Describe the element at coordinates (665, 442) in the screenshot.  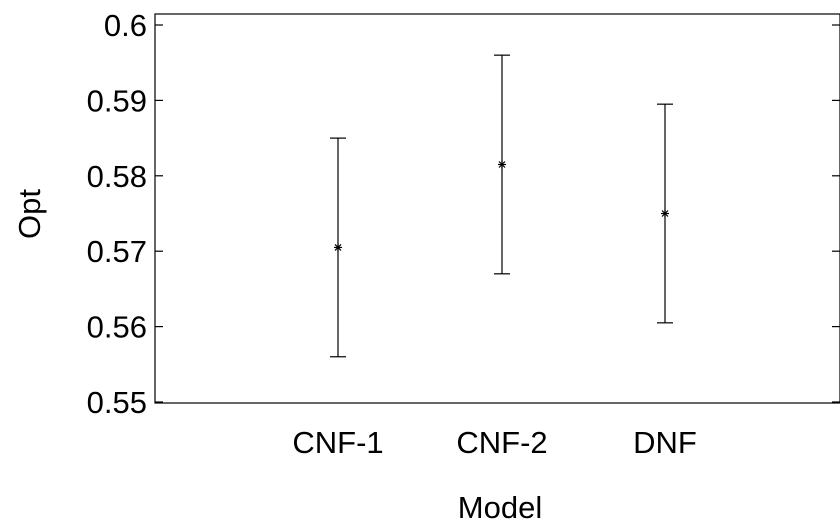
I see `x-tick-label: DNF` at that location.